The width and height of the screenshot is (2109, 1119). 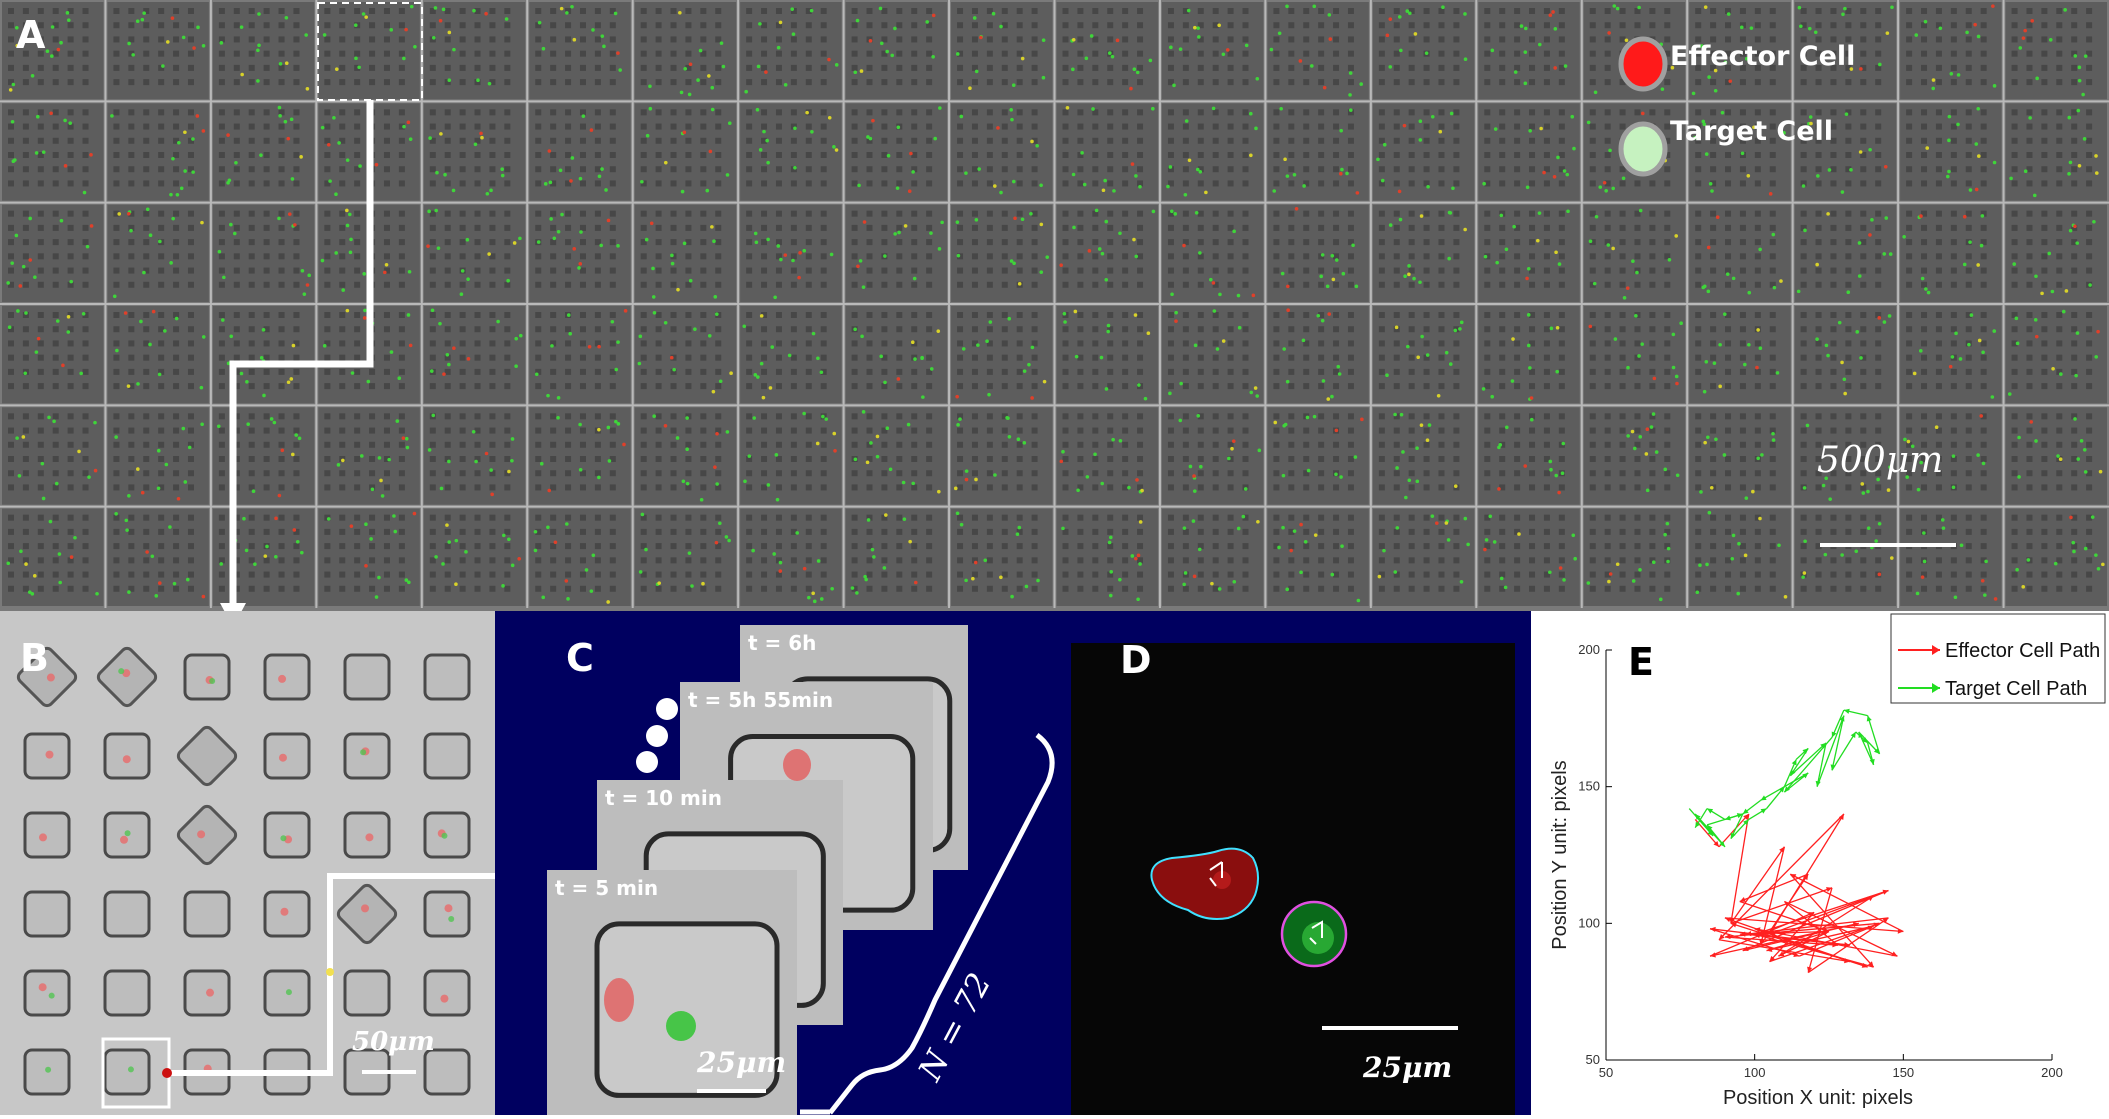 I want to click on frame-time-label: t = 6h, so click(x=782, y=643).